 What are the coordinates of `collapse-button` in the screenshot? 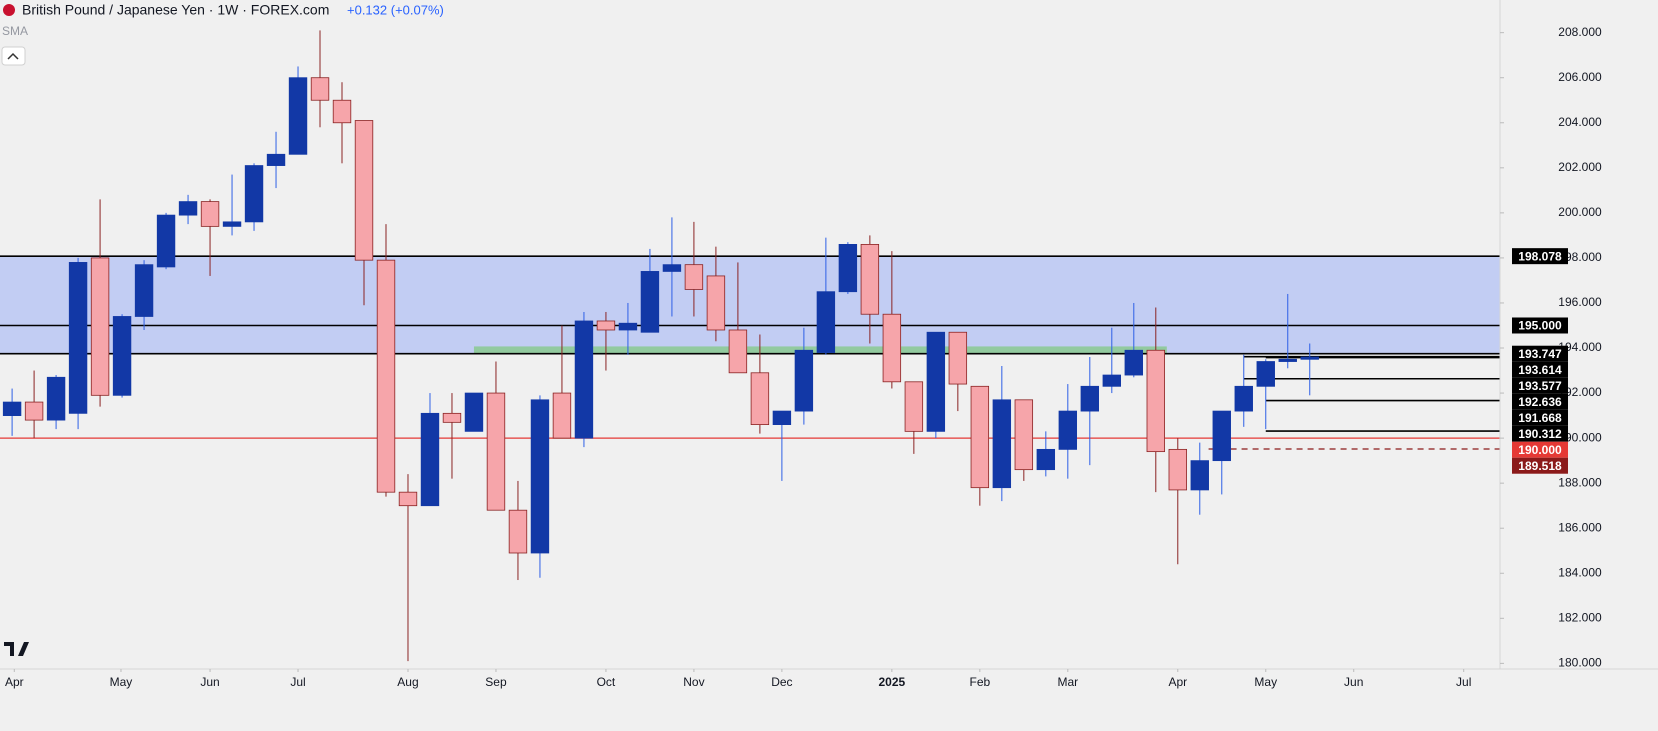 It's located at (13, 56).